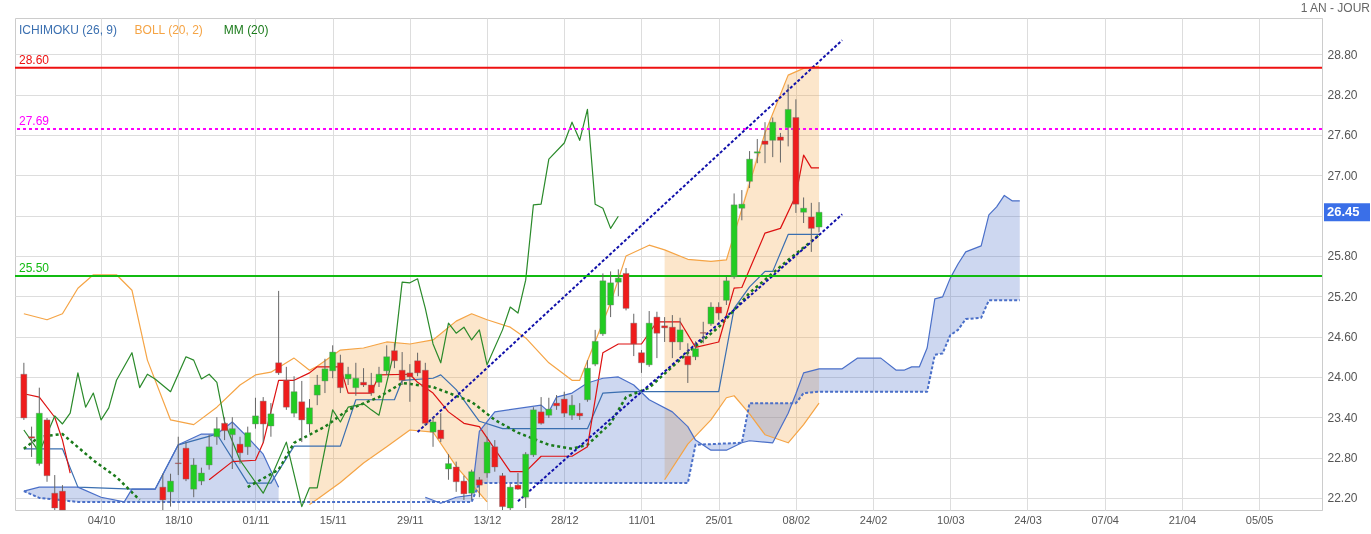 Image resolution: width=1371 pixels, height=534 pixels. I want to click on text: 26.45, so click(1343, 212).